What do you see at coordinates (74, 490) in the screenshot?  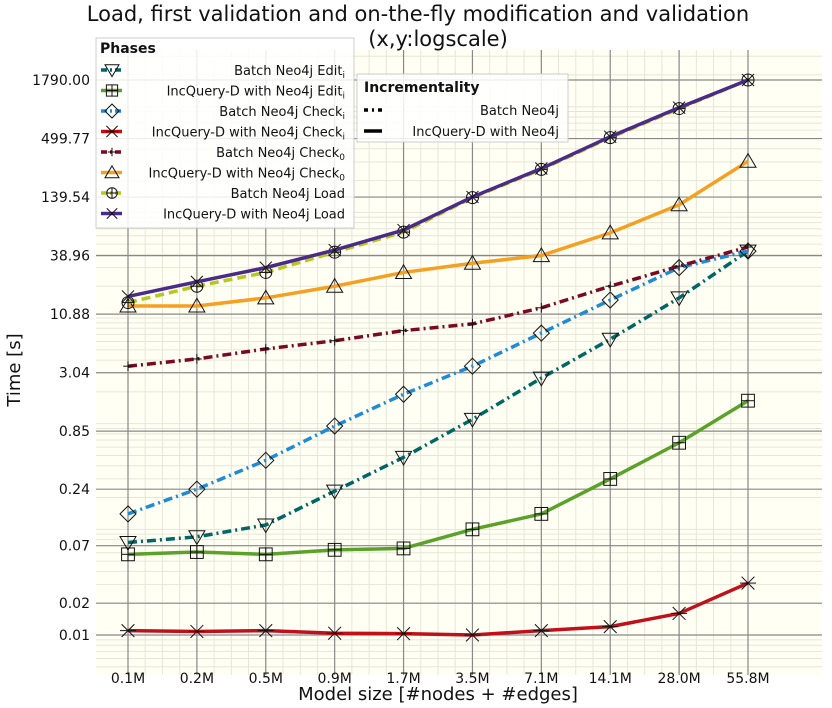 I see `y-tick-label: 0.24` at bounding box center [74, 490].